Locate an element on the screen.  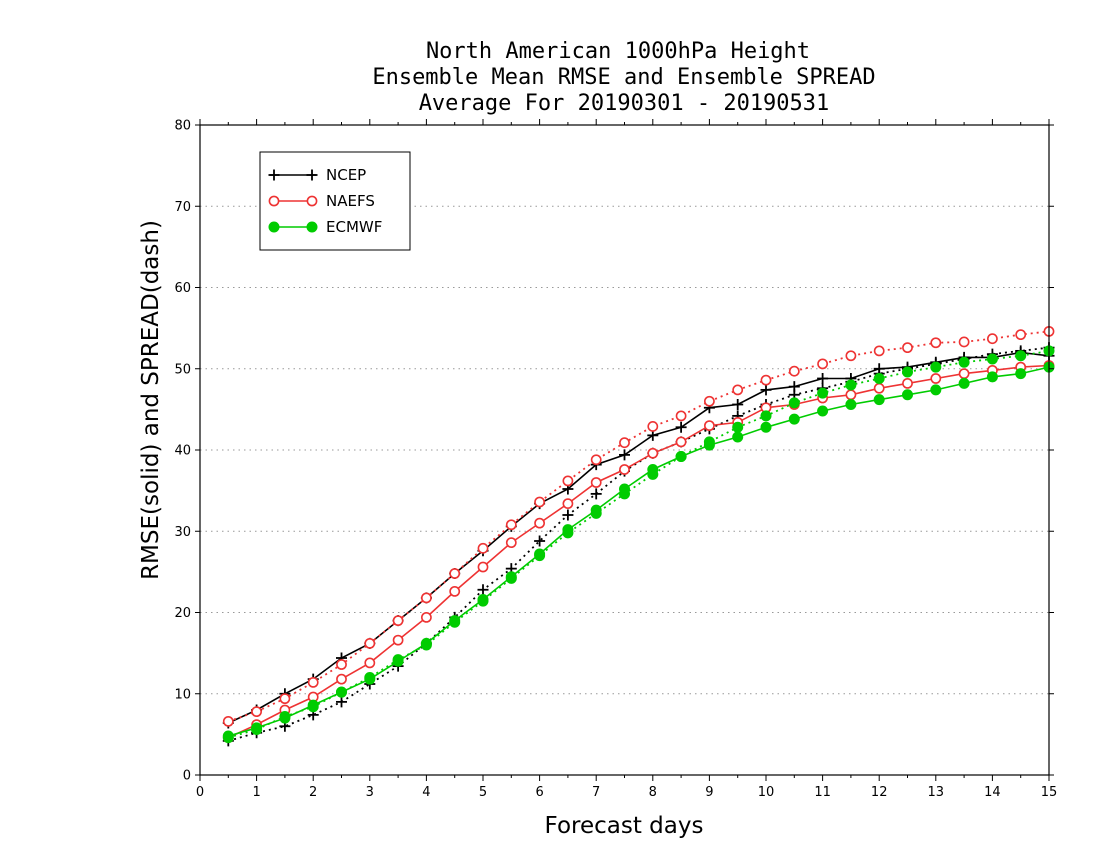
x-tick-label: 14 is located at coordinates (992, 792).